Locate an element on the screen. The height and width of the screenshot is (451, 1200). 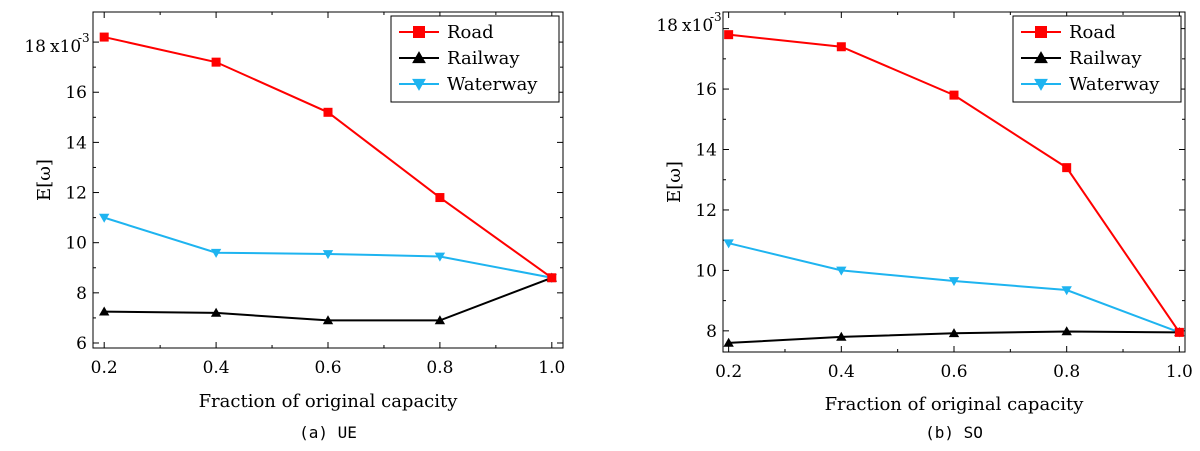
series-line-railway is located at coordinates (328, 299).